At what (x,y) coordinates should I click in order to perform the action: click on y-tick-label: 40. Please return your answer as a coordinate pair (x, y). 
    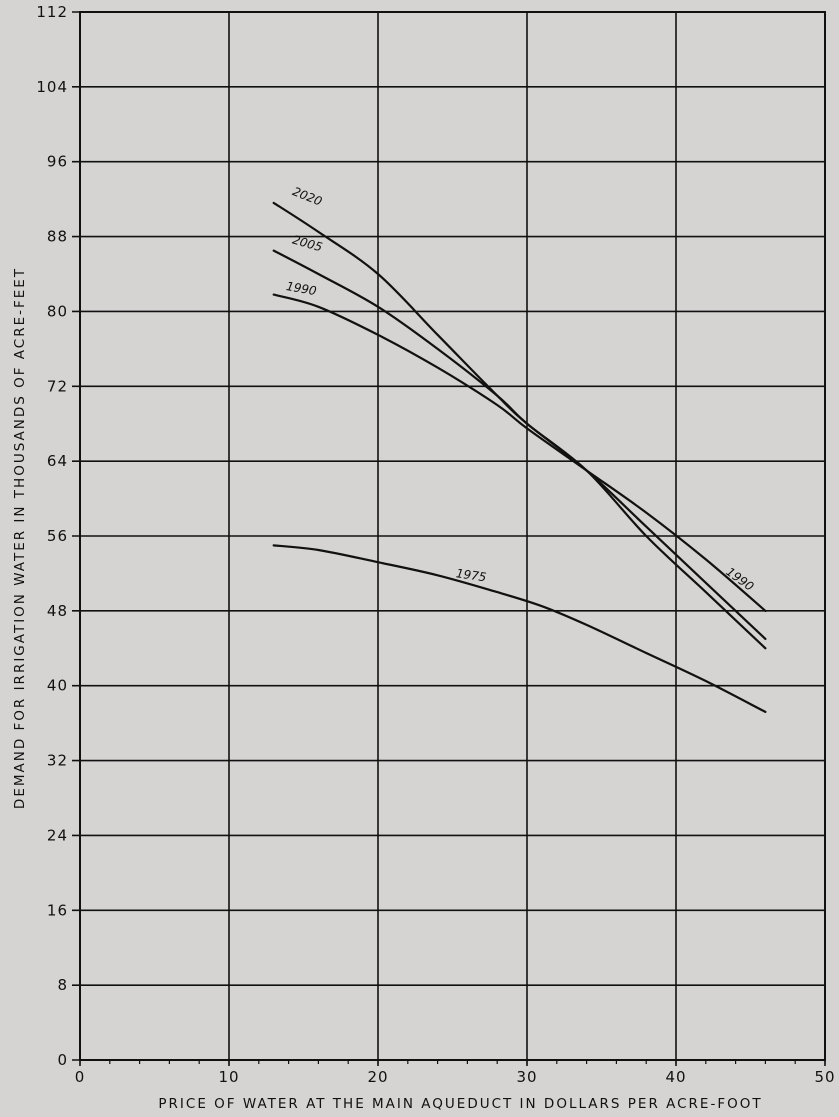
    Looking at the image, I should click on (57, 686).